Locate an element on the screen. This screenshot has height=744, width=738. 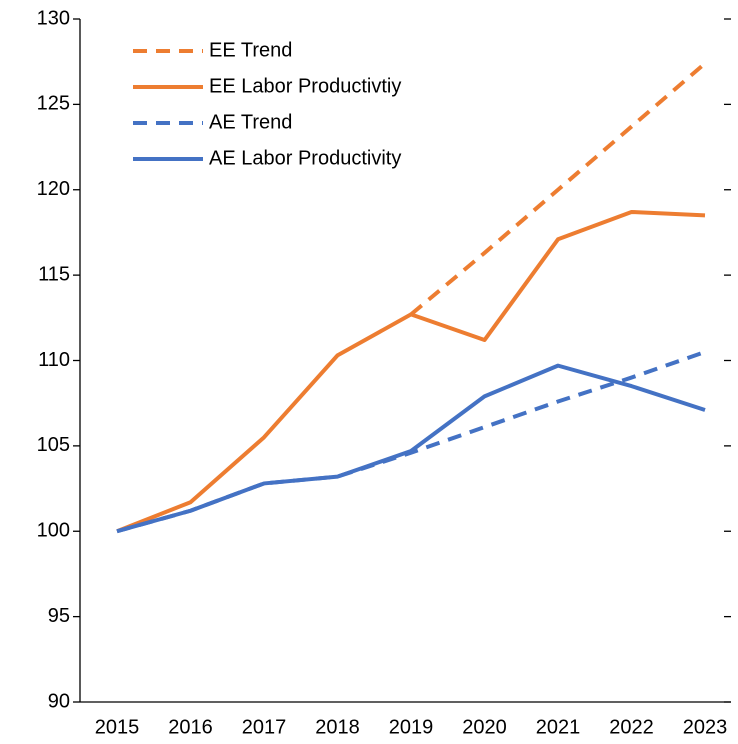
y-tick-label: 115 is located at coordinates (54, 274).